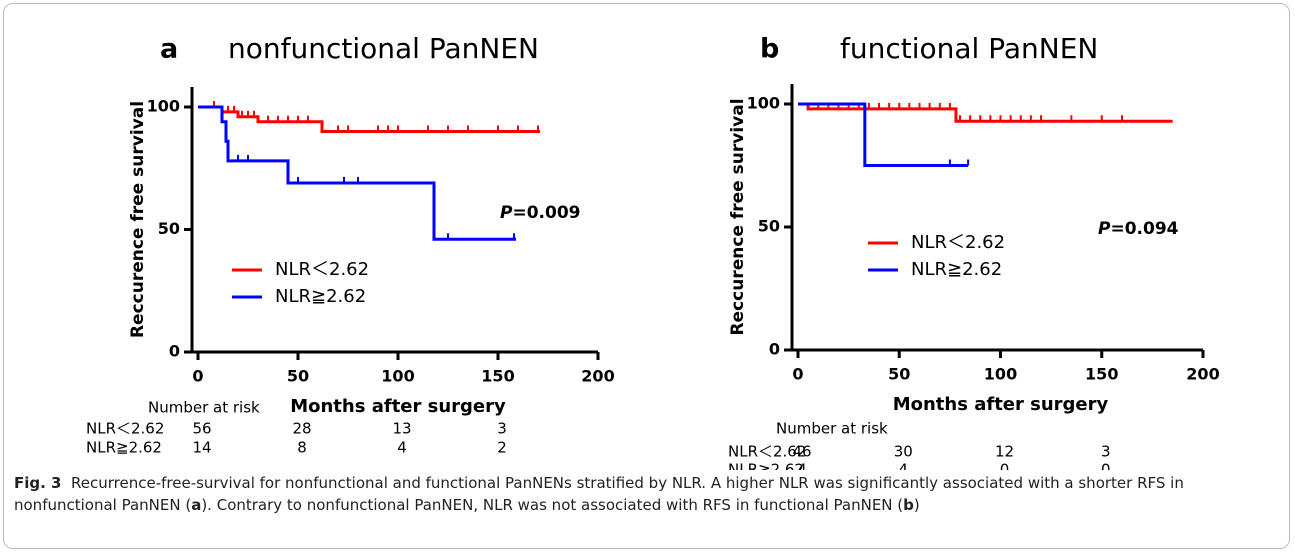  What do you see at coordinates (769, 49) in the screenshot?
I see `panel-label: b` at bounding box center [769, 49].